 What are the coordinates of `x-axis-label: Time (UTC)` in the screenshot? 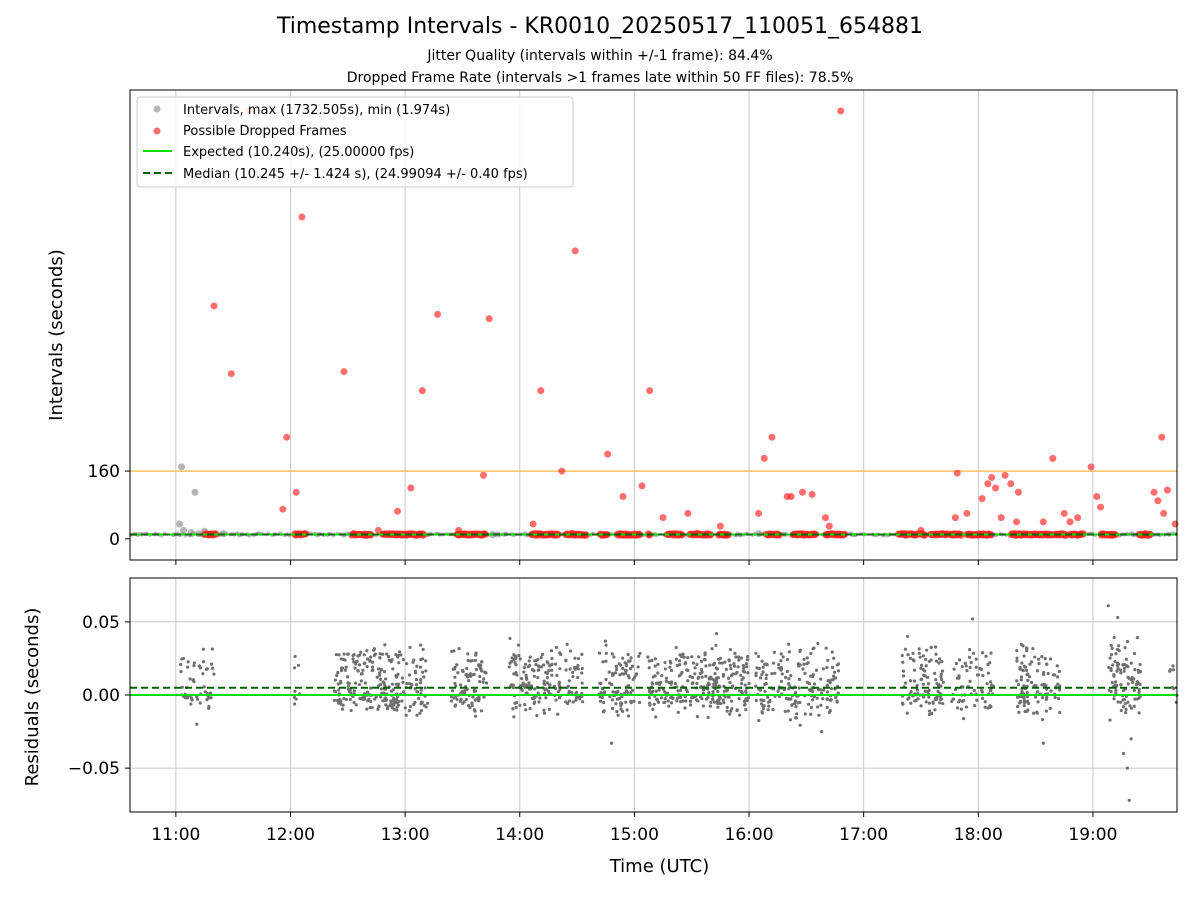 It's located at (659, 866).